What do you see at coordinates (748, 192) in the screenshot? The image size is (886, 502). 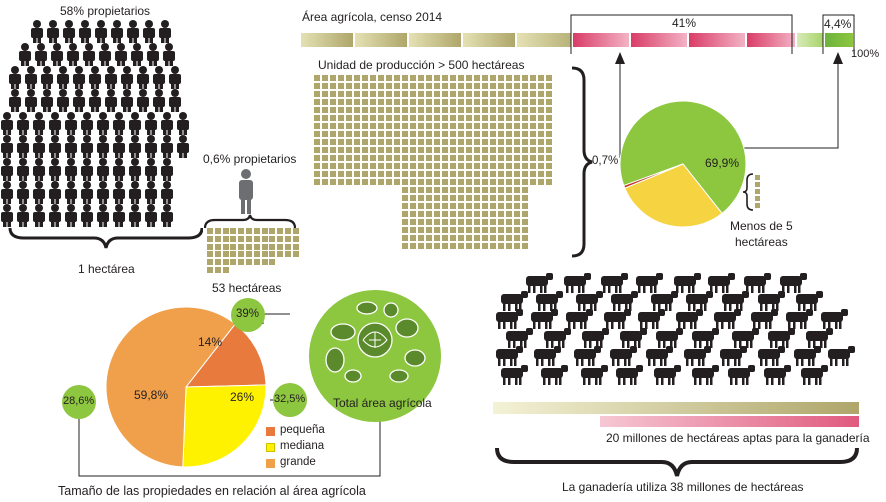 I see `small-brace` at bounding box center [748, 192].